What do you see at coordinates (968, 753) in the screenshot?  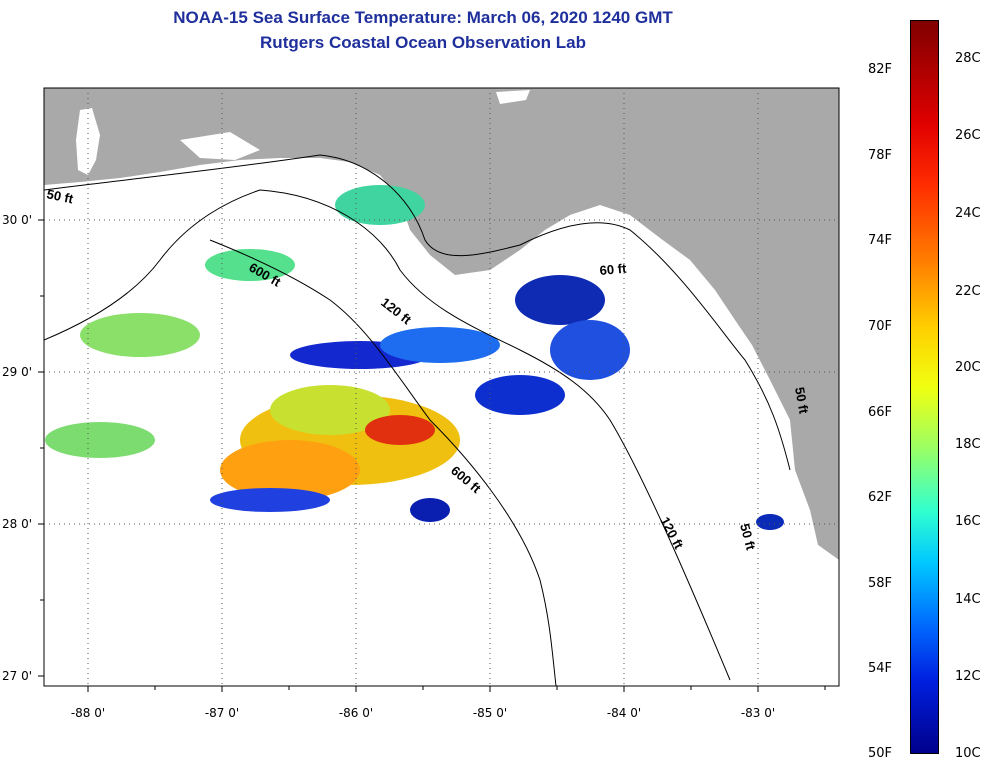 I see `cb-c-10: 10C` at bounding box center [968, 753].